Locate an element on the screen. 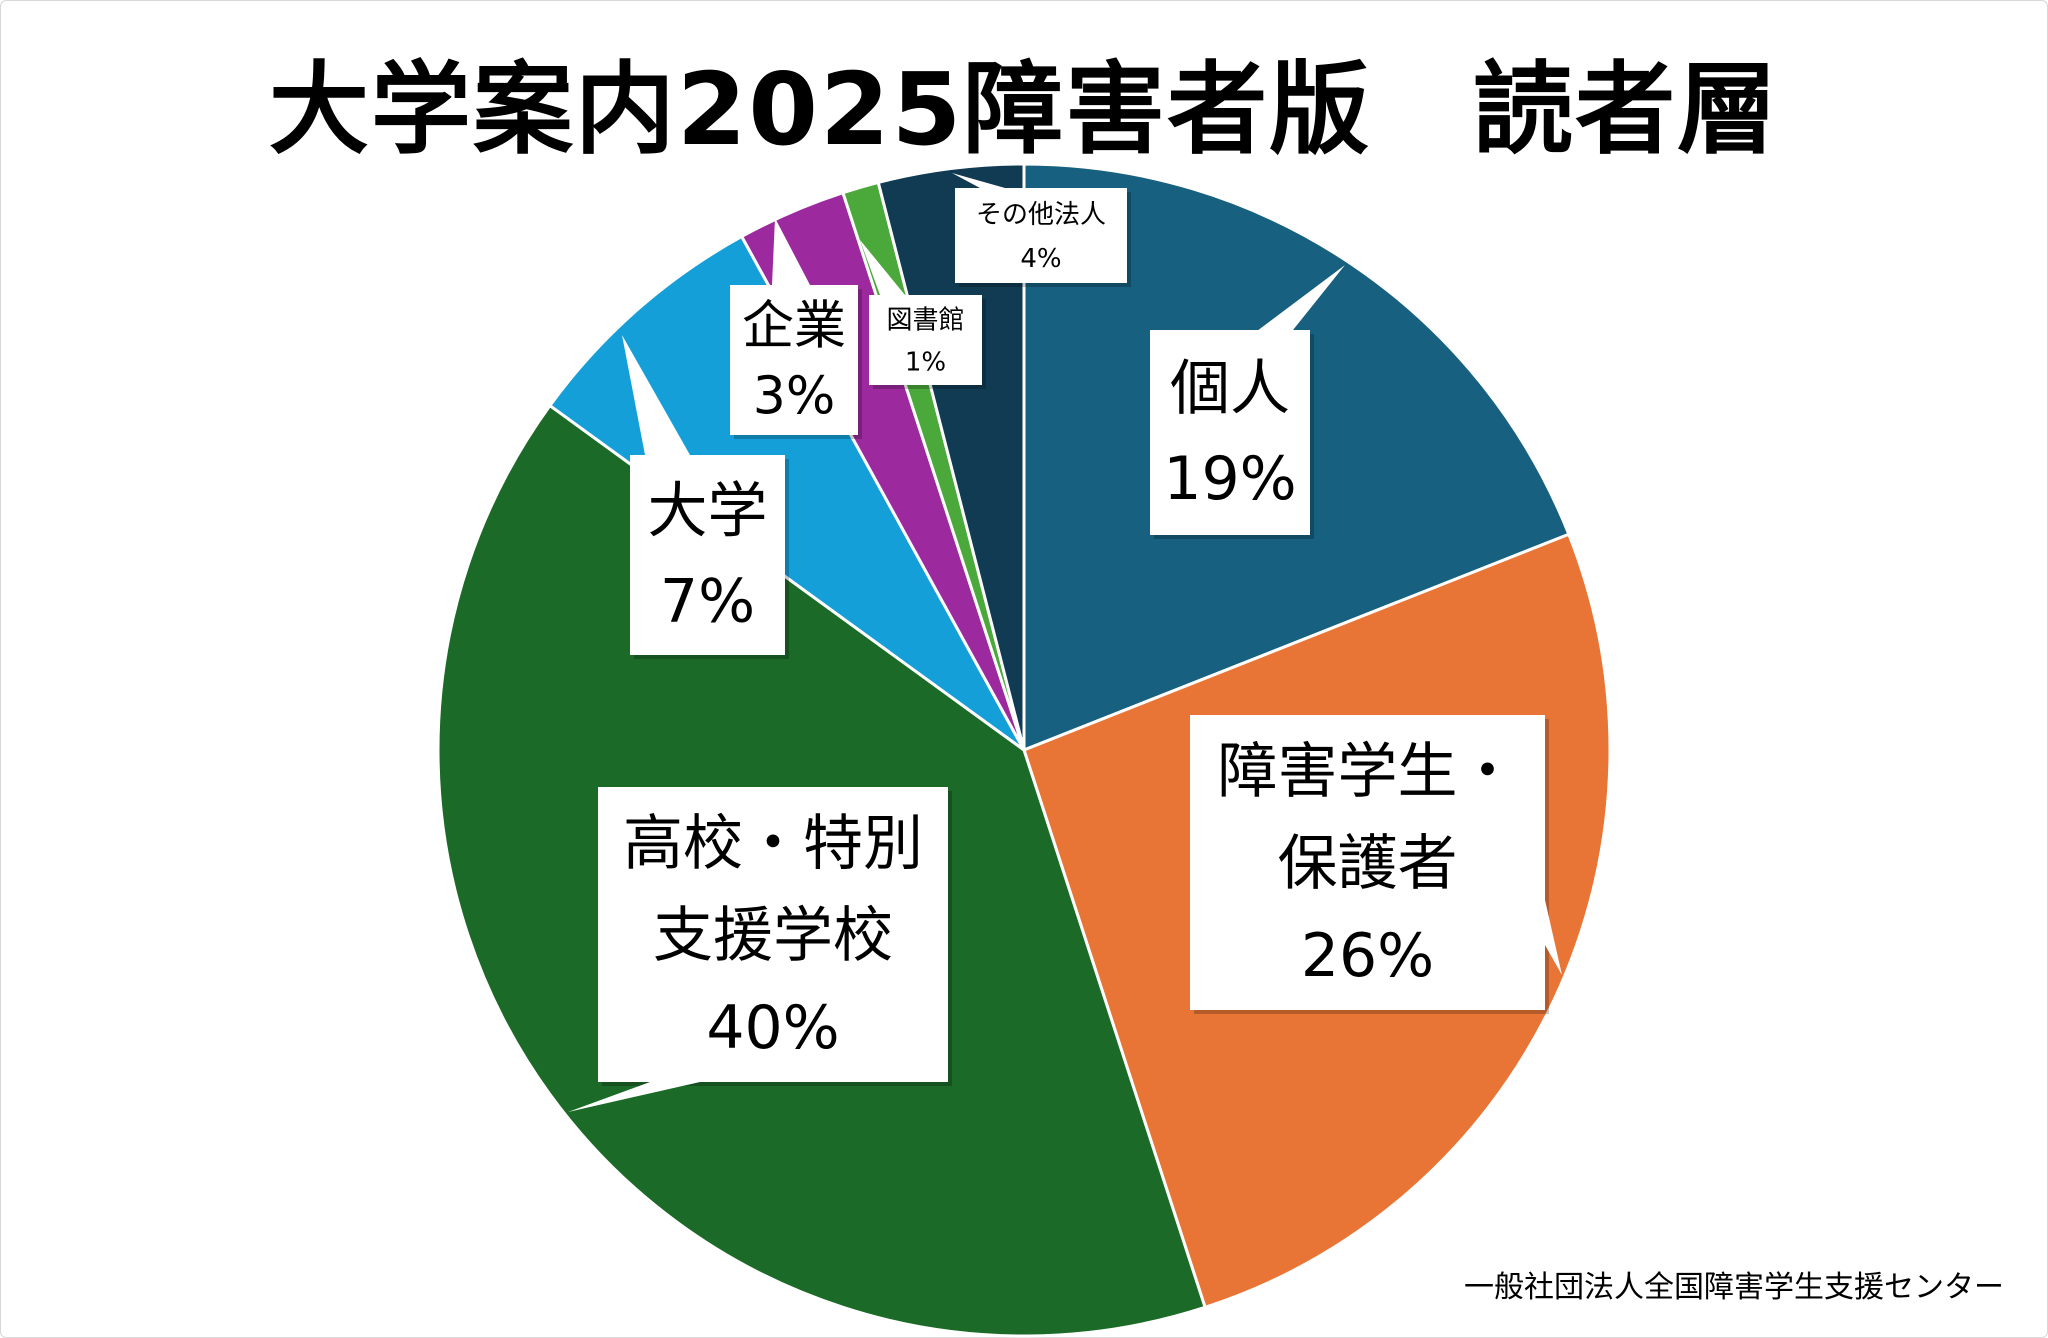 This screenshot has height=1338, width=2048. slice-callout: 図書館 1% is located at coordinates (923, 314).